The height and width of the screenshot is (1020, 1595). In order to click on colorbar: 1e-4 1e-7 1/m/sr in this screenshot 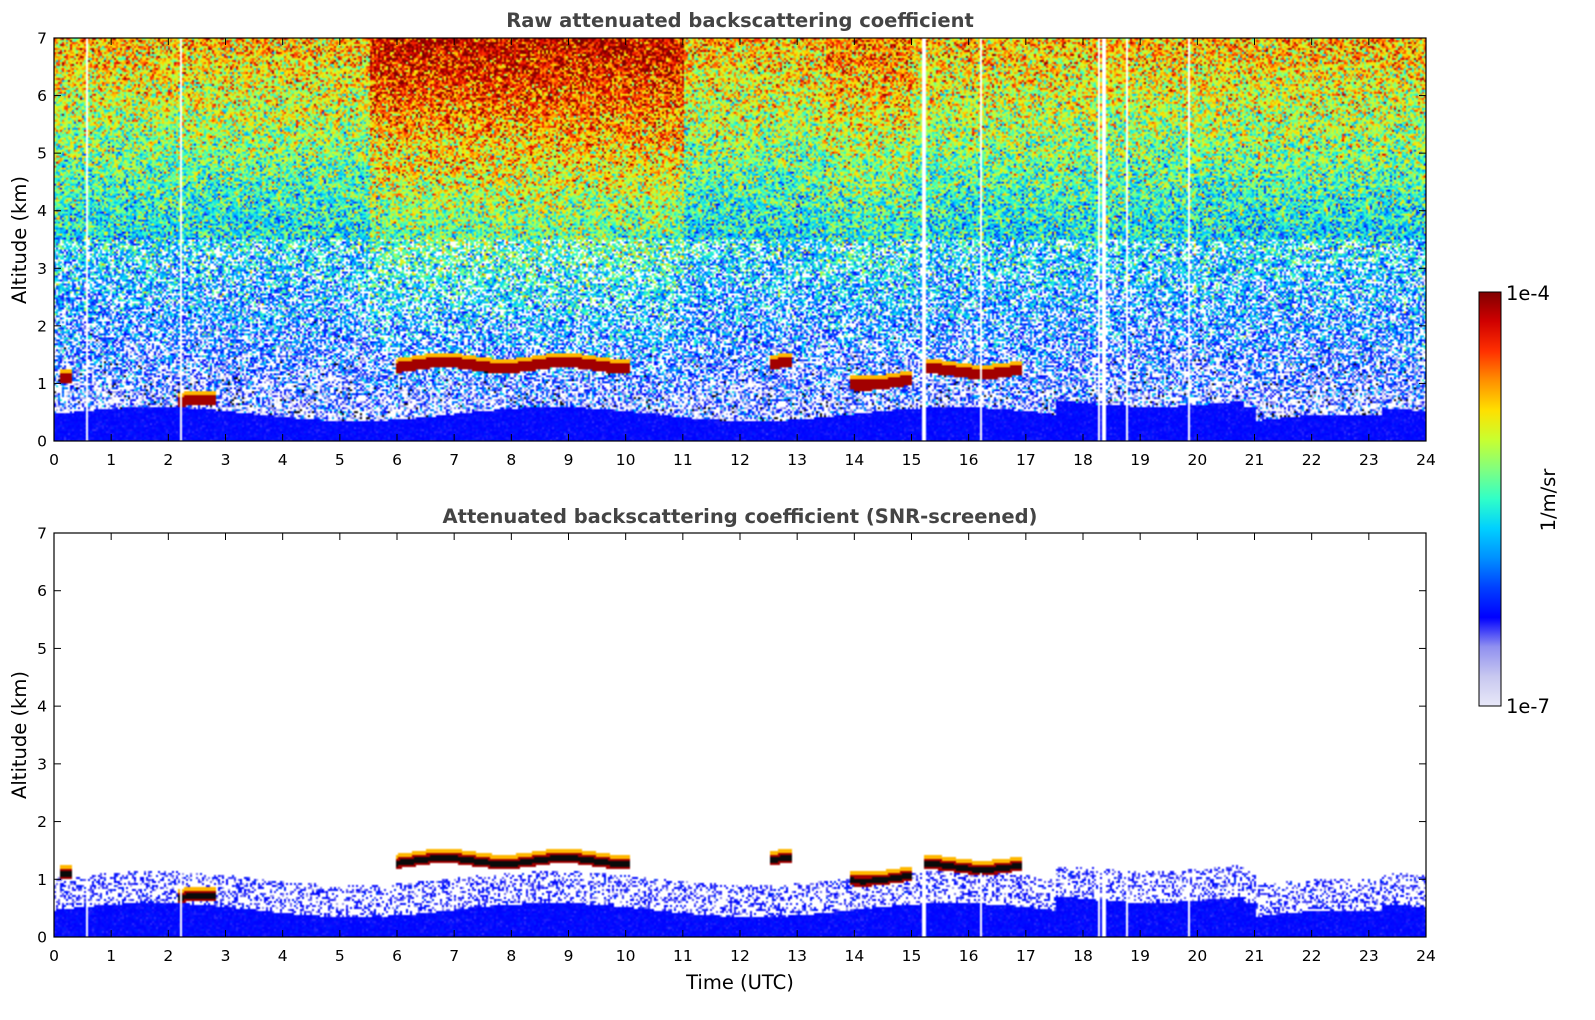, I will do `click(1519, 500)`.